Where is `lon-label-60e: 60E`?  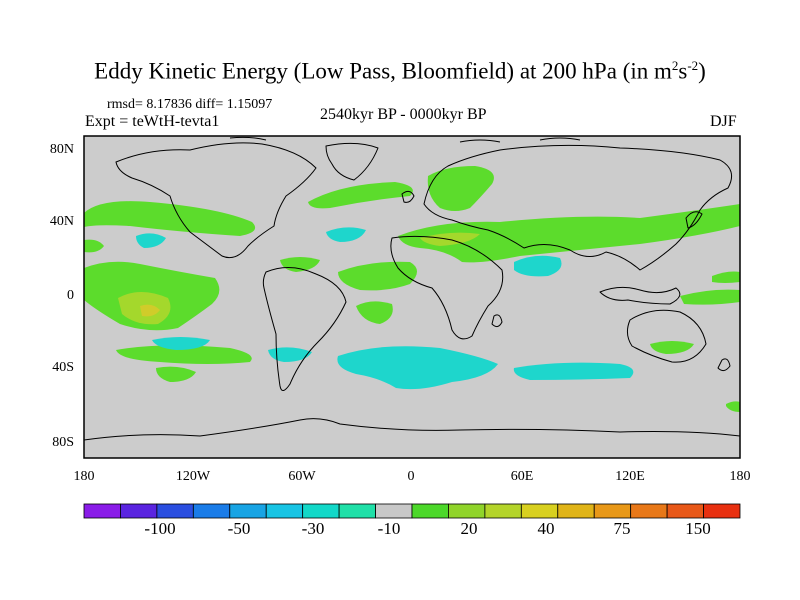 lon-label-60e: 60E is located at coordinates (522, 476).